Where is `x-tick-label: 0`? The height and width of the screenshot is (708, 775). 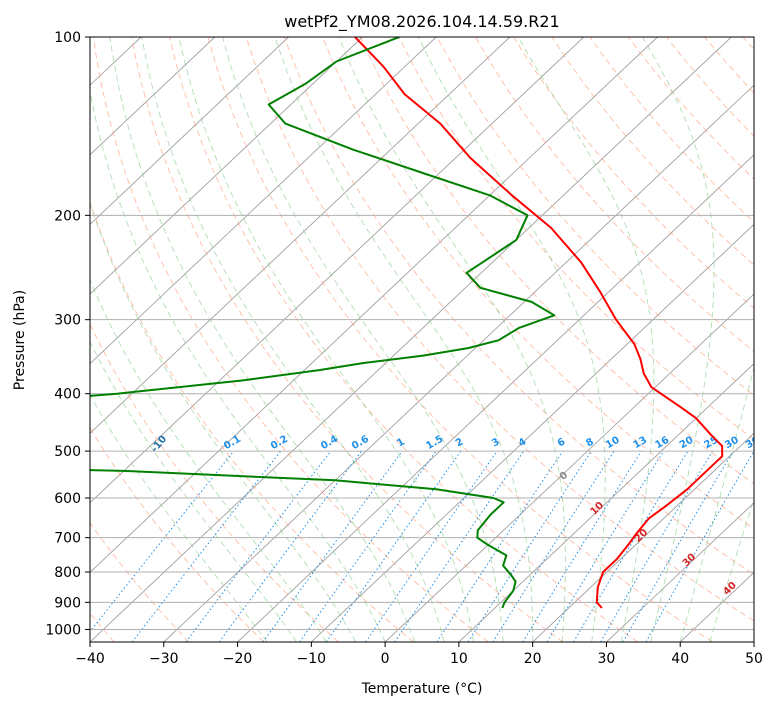
x-tick-label: 0 is located at coordinates (385, 659).